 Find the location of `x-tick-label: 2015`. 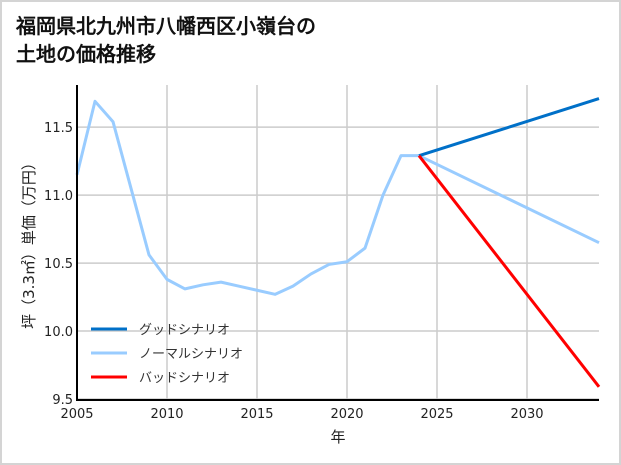

x-tick-label: 2015 is located at coordinates (256, 414).